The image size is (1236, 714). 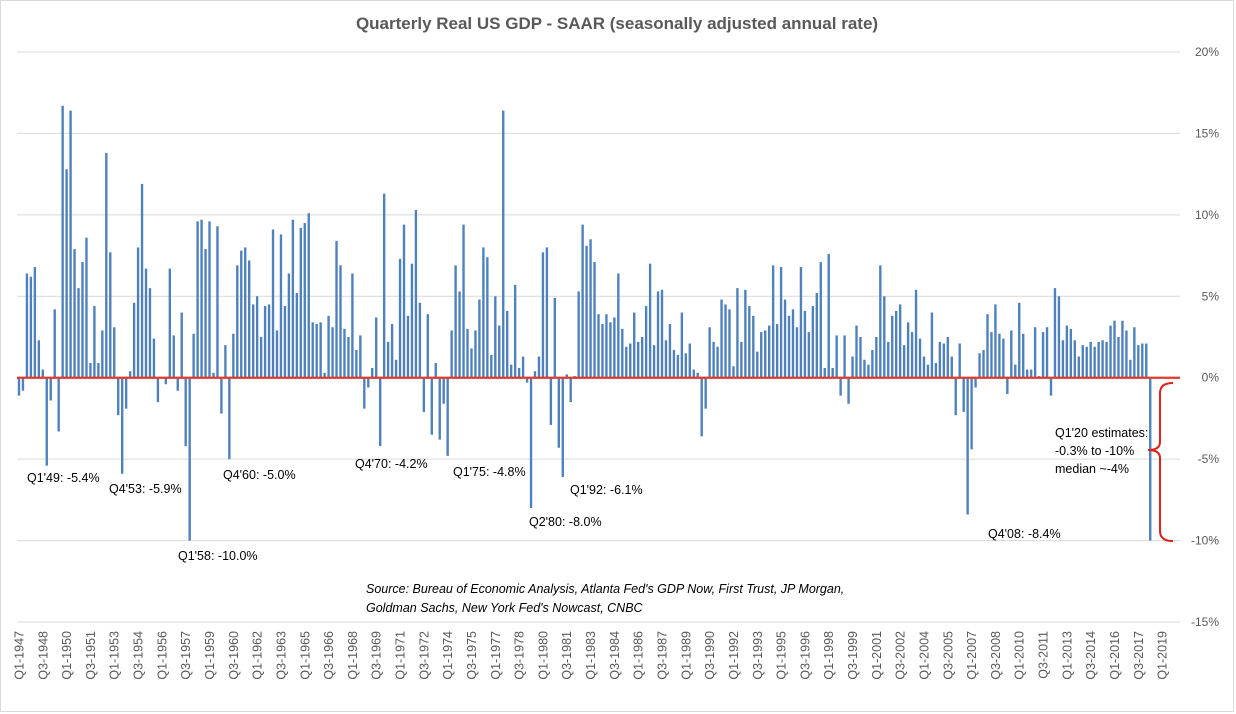 I want to click on annotation-q4-70: Q4'70: -4.2%, so click(x=391, y=464).